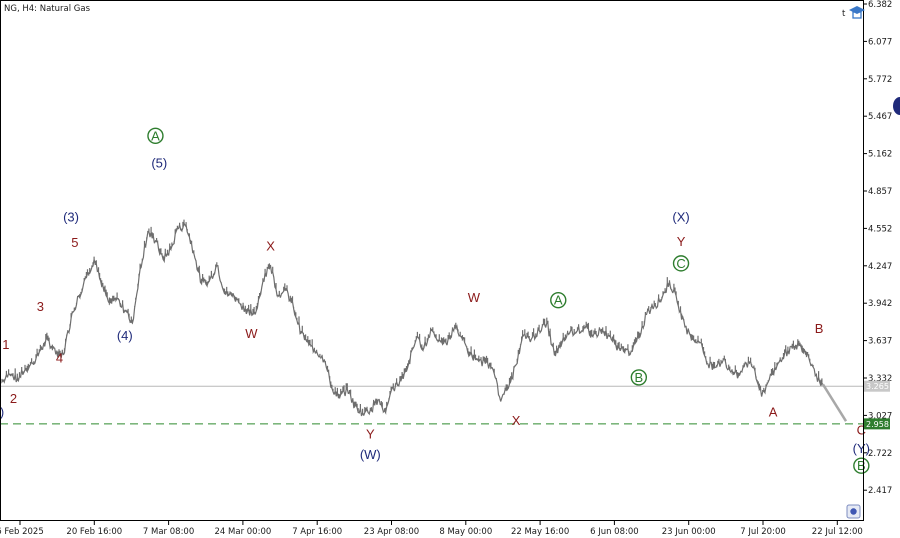 Image resolution: width=900 pixels, height=538 pixels. I want to click on y-tick-label: 5.467, so click(880, 117).